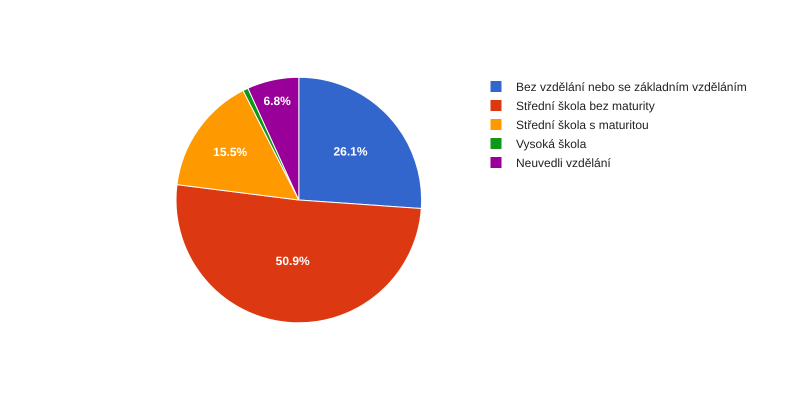  Describe the element at coordinates (564, 163) in the screenshot. I see `legend-label: Neuvedli vzdělání` at that location.